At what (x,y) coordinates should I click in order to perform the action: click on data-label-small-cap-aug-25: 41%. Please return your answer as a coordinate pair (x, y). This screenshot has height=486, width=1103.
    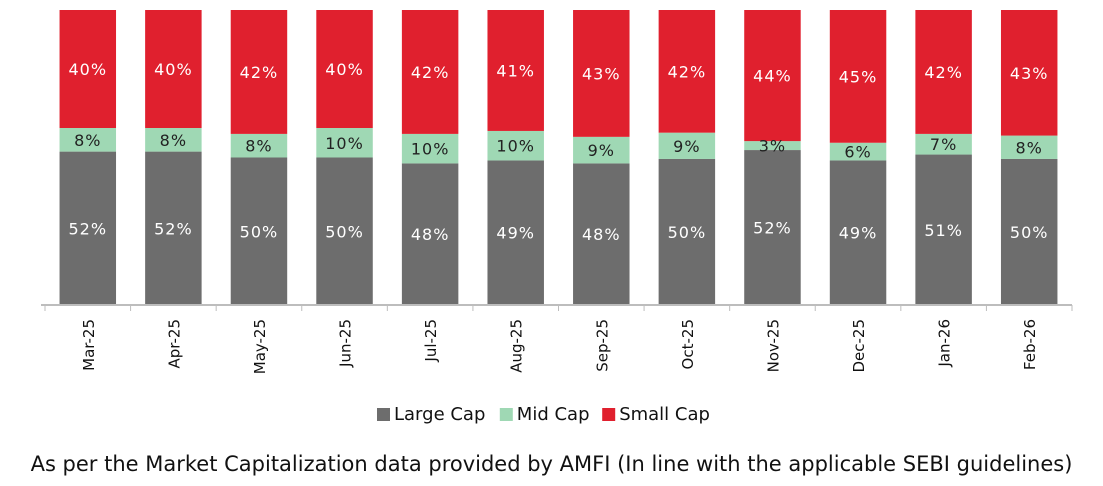
    Looking at the image, I should click on (515, 70).